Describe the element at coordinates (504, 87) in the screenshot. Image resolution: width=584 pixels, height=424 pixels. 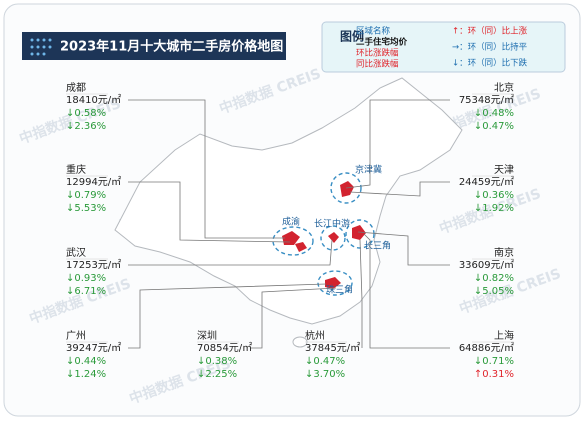
I see `city-name: 北京` at that location.